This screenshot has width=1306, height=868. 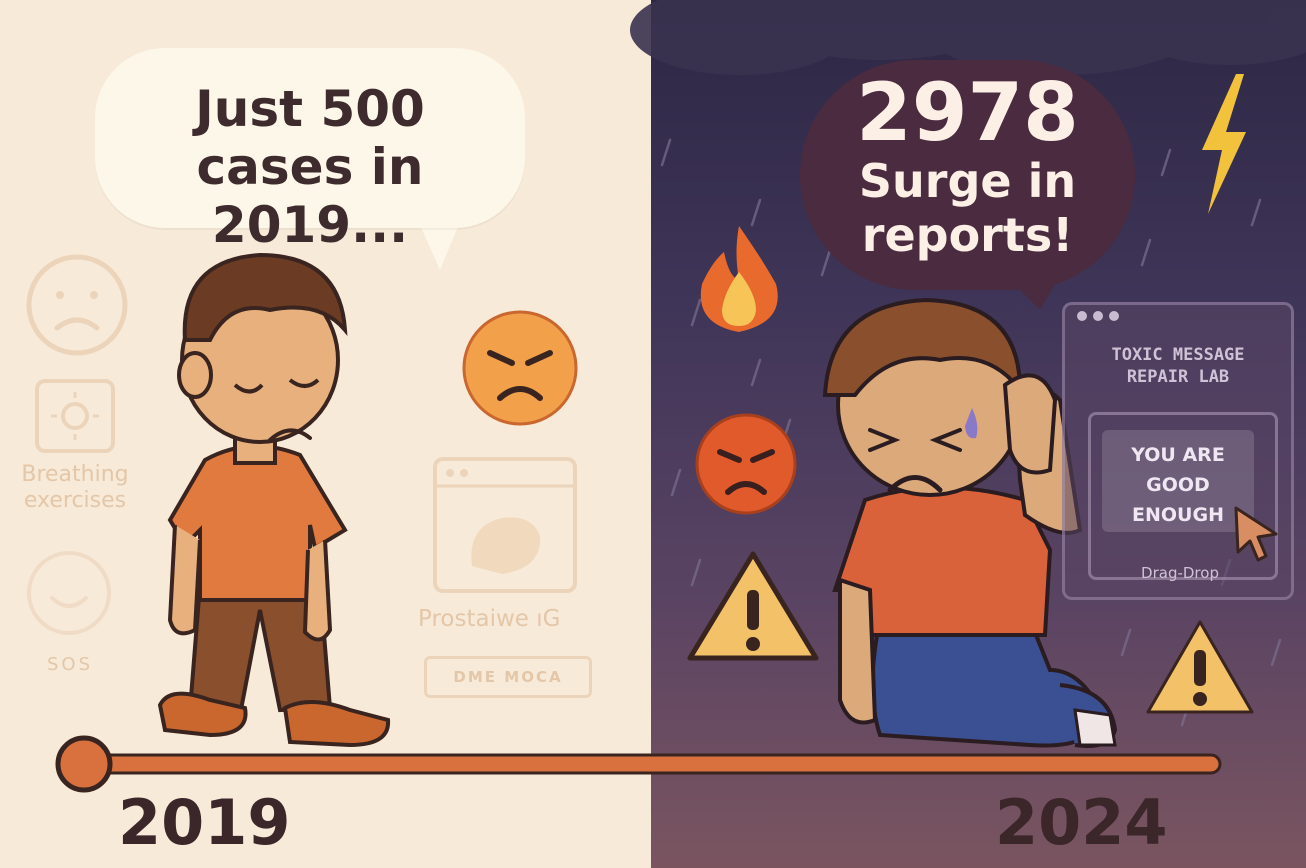 What do you see at coordinates (1081, 822) in the screenshot?
I see `end-year-label: 2024` at bounding box center [1081, 822].